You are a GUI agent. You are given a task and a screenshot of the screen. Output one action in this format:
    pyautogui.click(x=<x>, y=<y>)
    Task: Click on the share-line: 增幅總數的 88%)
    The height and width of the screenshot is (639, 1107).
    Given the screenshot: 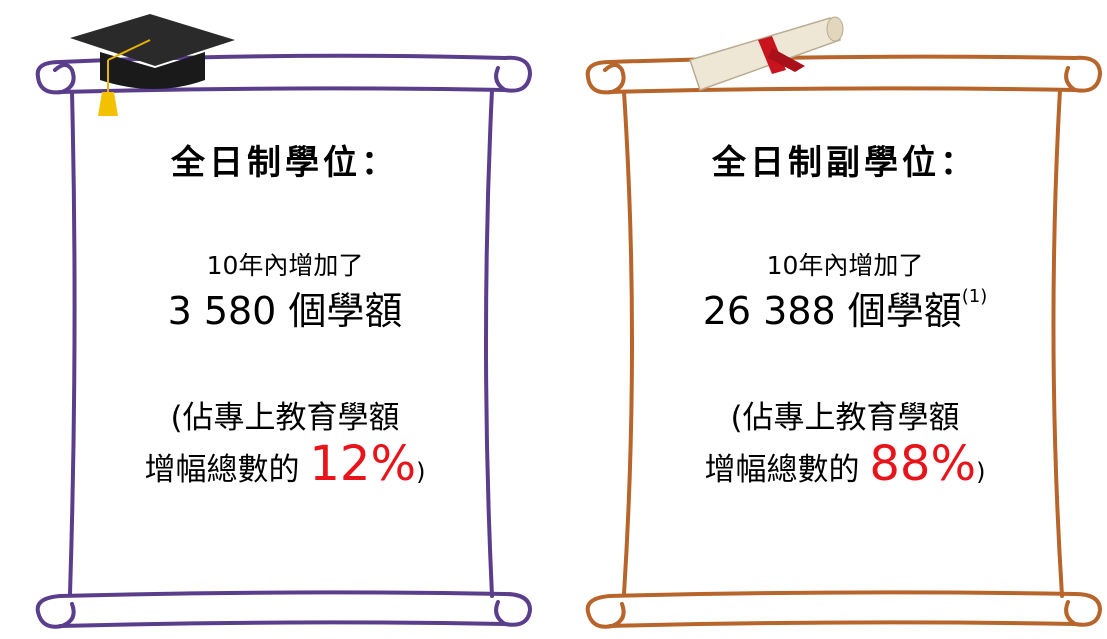 What is the action you would take?
    pyautogui.click(x=845, y=464)
    